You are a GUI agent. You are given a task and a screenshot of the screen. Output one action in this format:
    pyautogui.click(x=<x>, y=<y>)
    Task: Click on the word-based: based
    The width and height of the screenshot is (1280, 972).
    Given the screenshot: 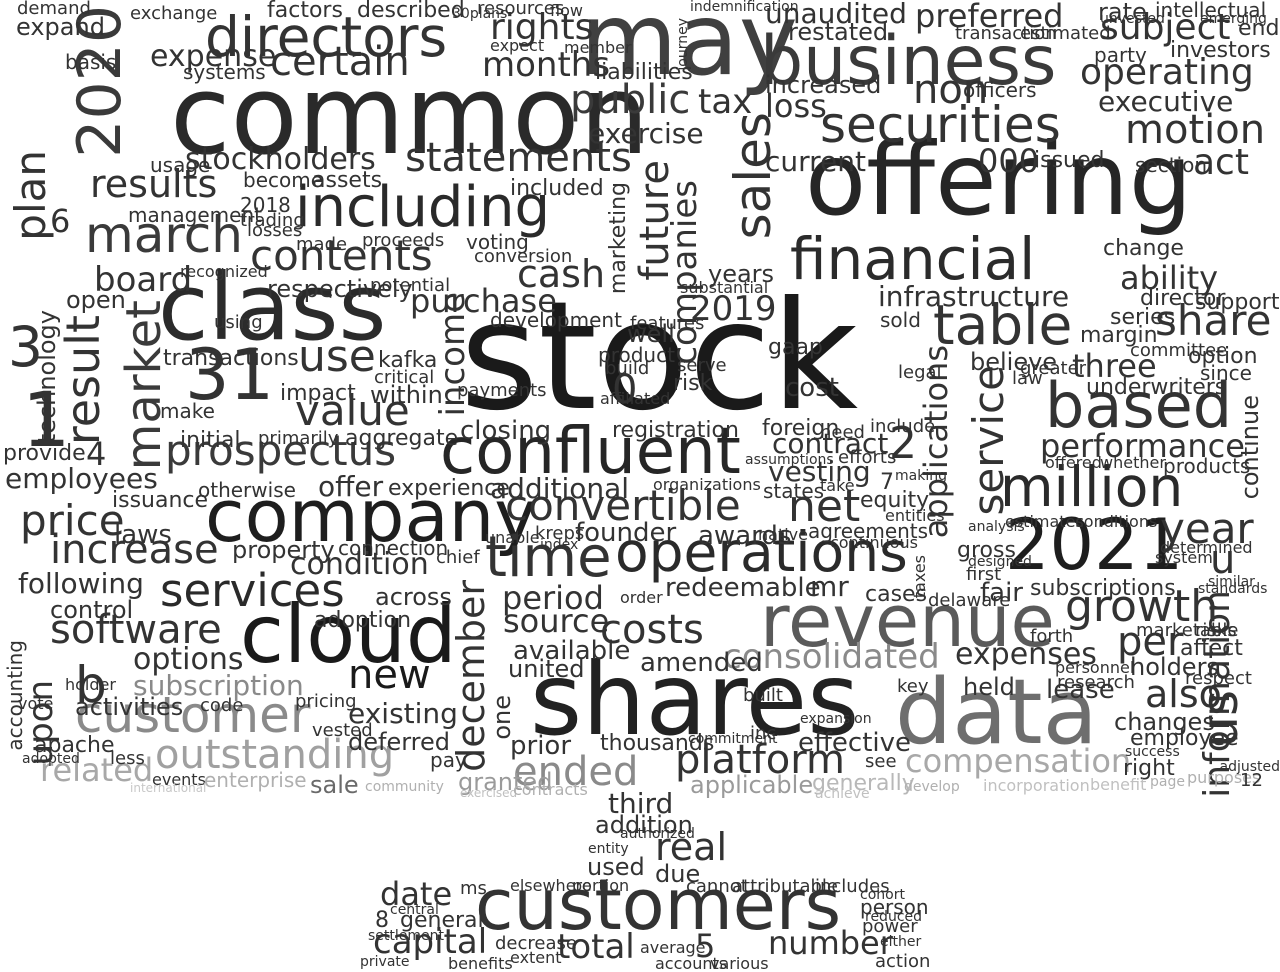 What is the action you would take?
    pyautogui.click(x=1139, y=405)
    